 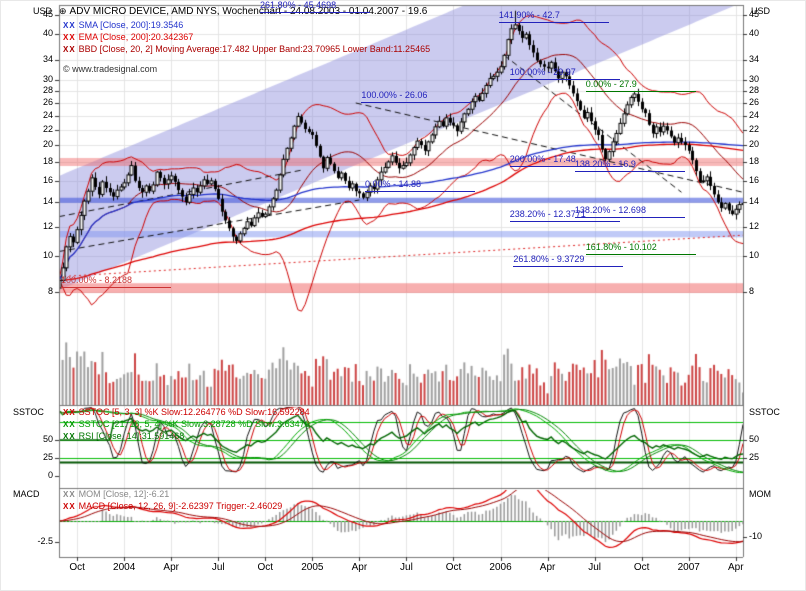 I want to click on fib-level-label: 261.80% - 45.4698, so click(x=315, y=7).